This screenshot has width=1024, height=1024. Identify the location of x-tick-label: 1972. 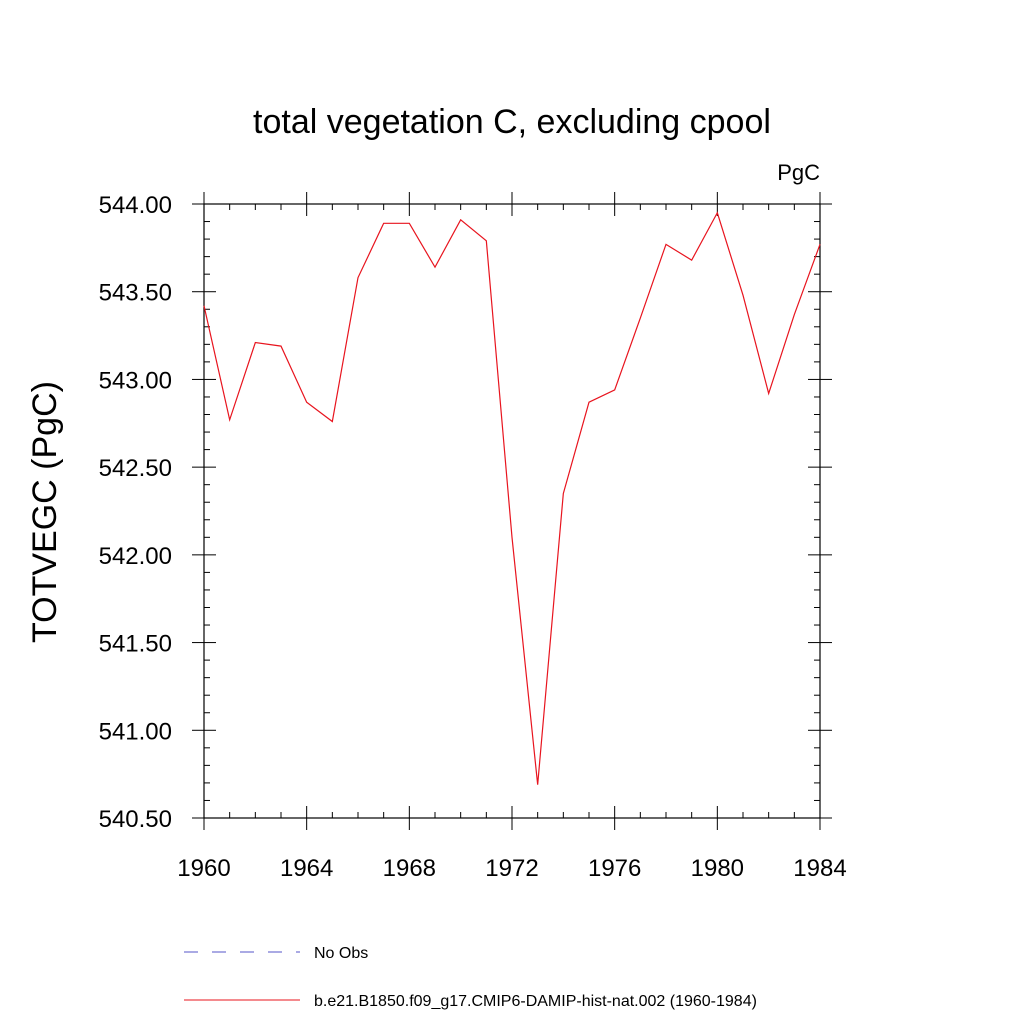
(511, 868).